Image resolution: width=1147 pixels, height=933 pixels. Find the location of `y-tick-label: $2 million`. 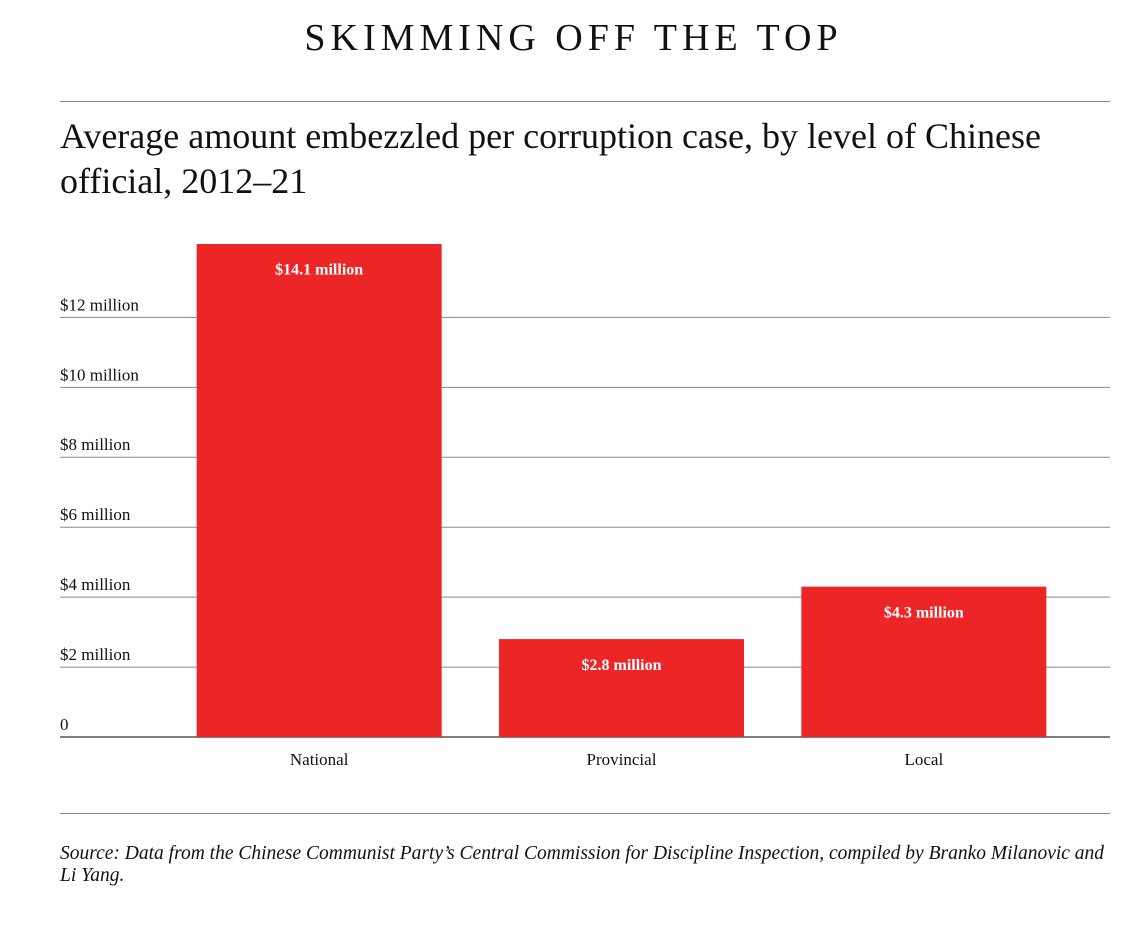

y-tick-label: $2 million is located at coordinates (95, 654).